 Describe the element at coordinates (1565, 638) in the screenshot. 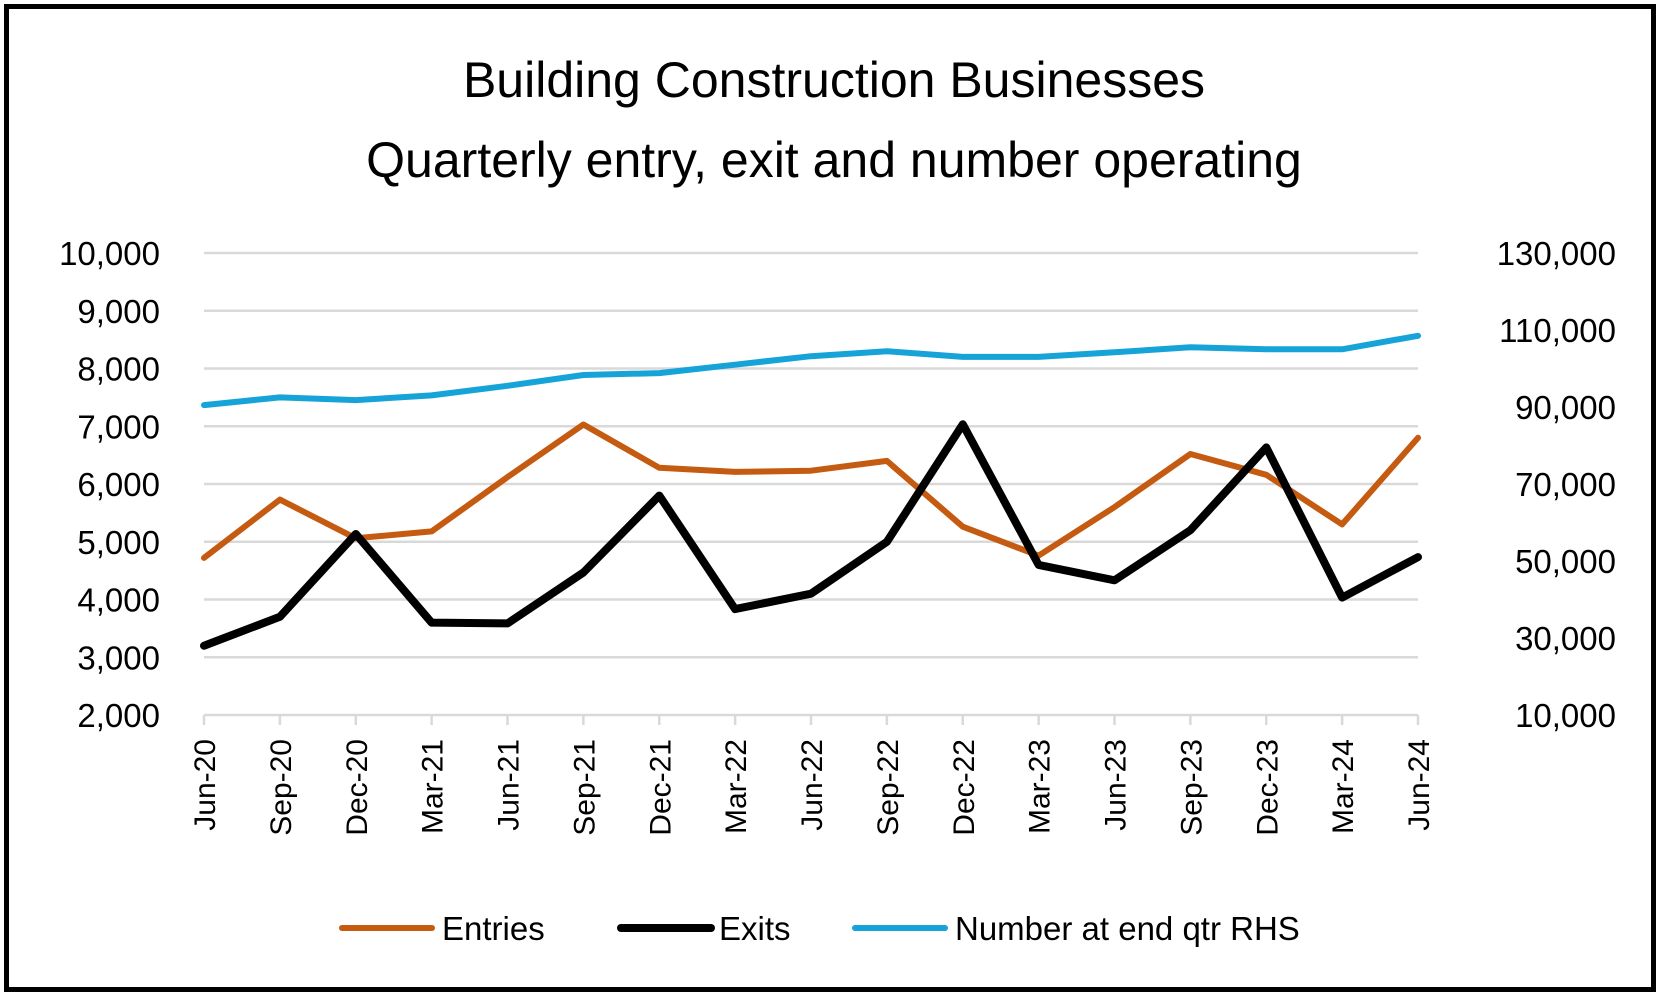

I see `right-tick-label: 30,000` at that location.